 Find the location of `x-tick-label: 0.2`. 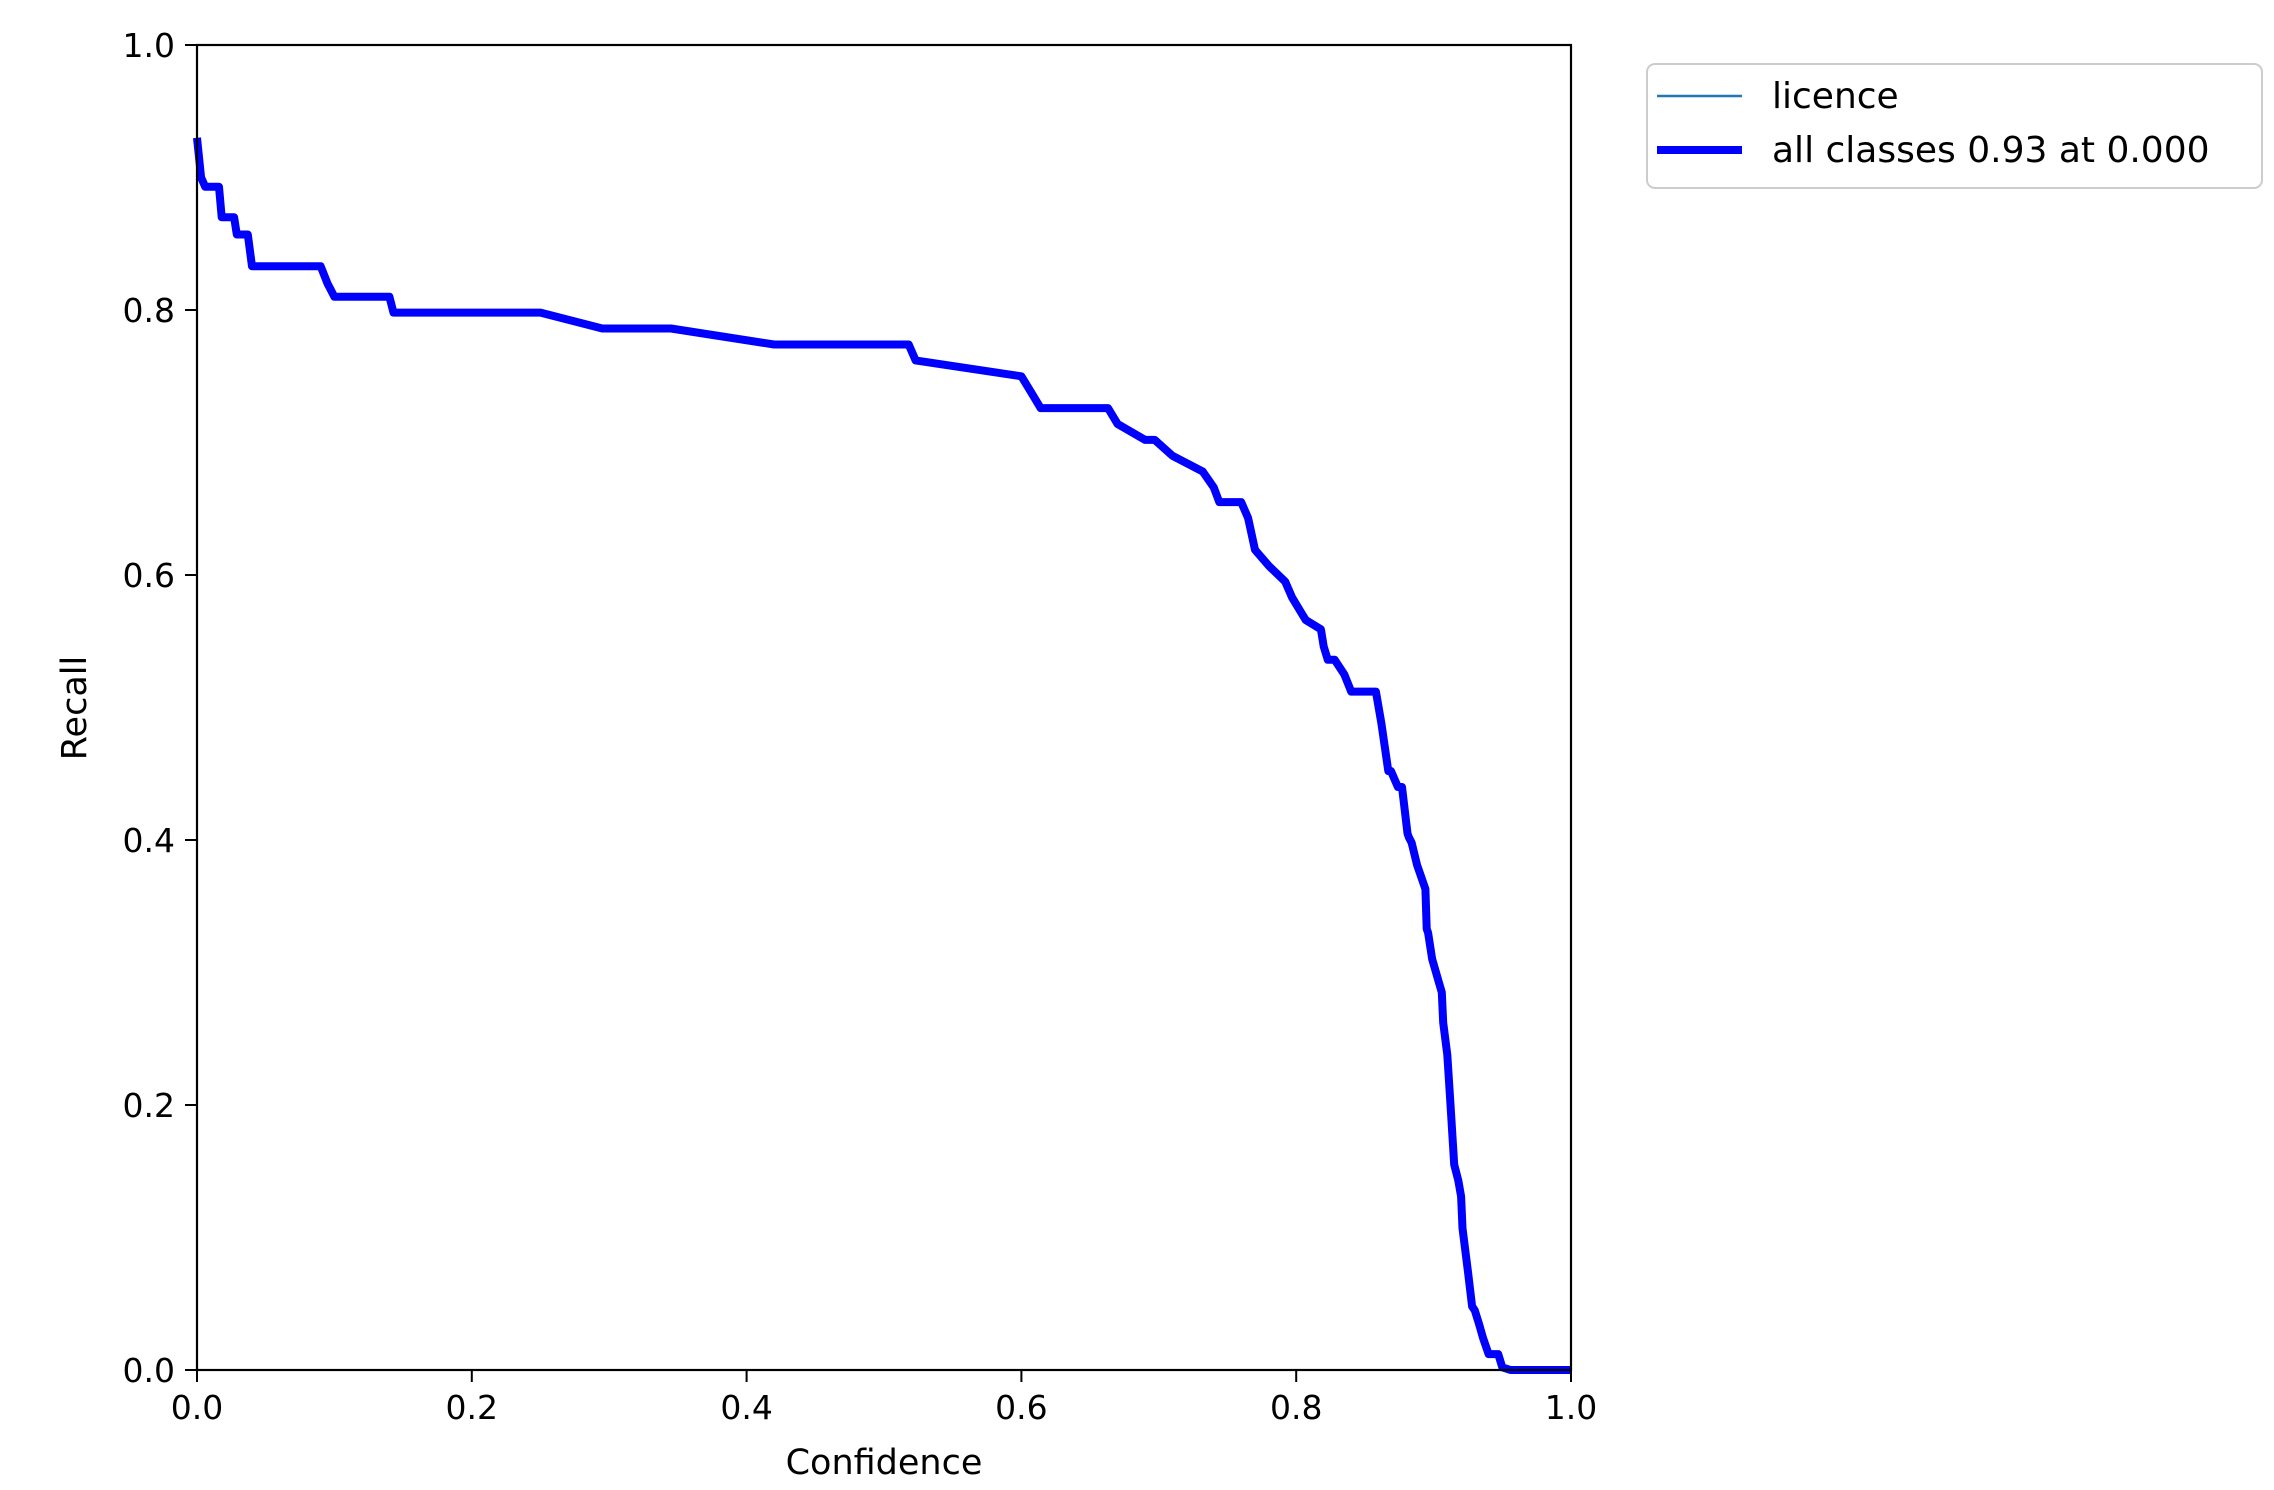

x-tick-label: 0.2 is located at coordinates (472, 1407).